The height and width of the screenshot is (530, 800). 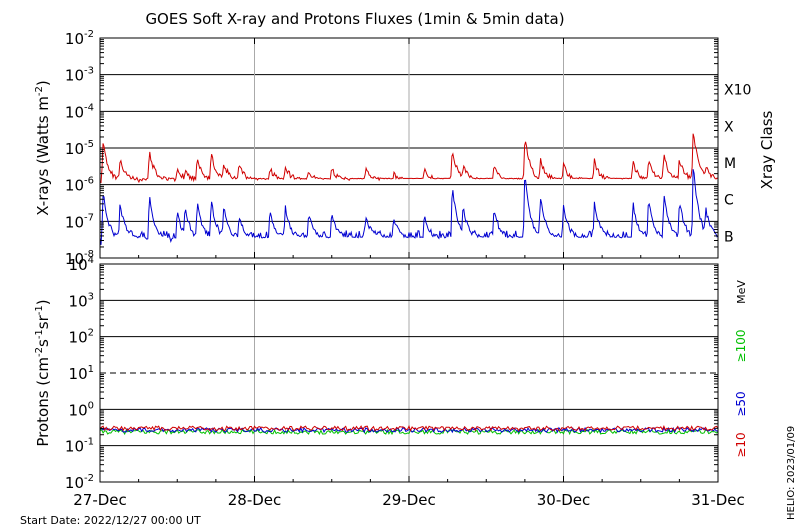 I want to click on protons-y-tick-label: 10⁻¹, so click(x=79, y=446).